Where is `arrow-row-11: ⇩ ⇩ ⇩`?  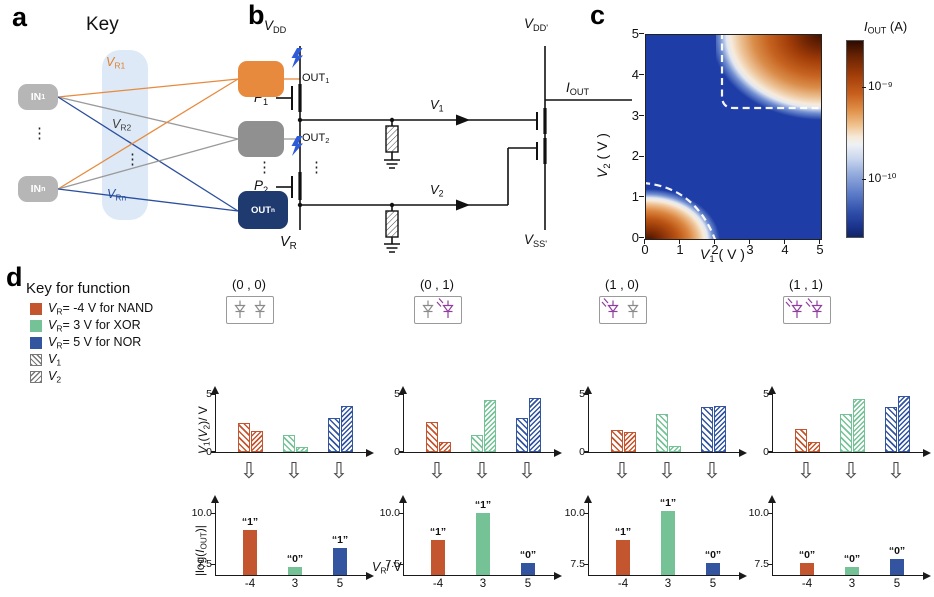
arrow-row-11: ⇩ ⇩ ⇩ is located at coordinates (847, 473).